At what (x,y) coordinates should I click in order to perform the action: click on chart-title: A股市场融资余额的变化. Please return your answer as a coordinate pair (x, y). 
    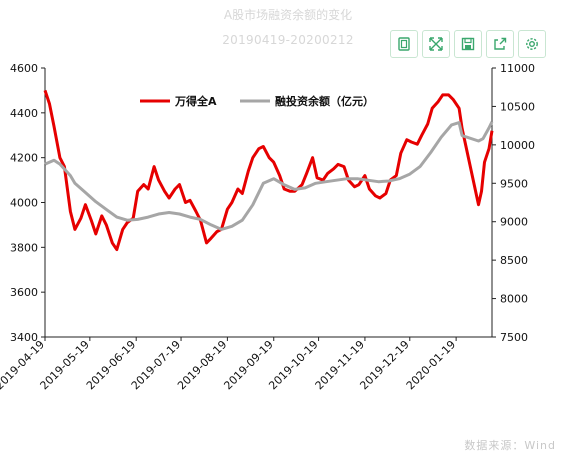
    Looking at the image, I should click on (288, 15).